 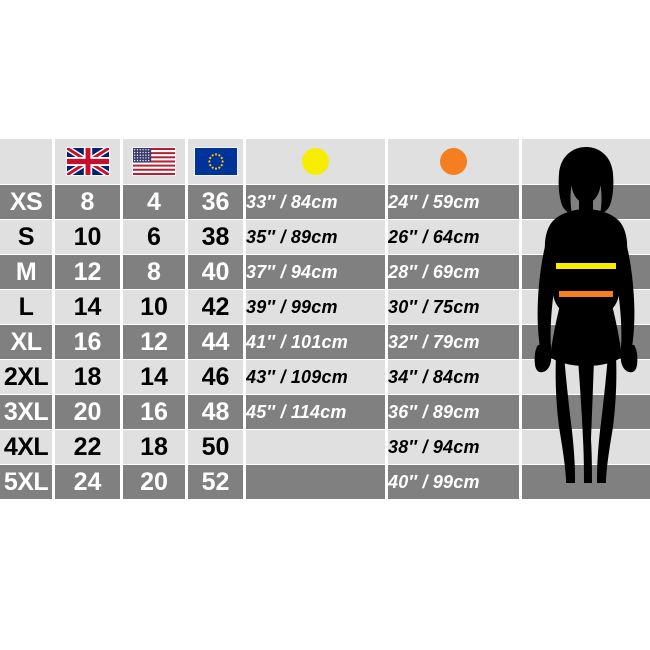 I want to click on cell-us-size: 20, so click(x=155, y=482).